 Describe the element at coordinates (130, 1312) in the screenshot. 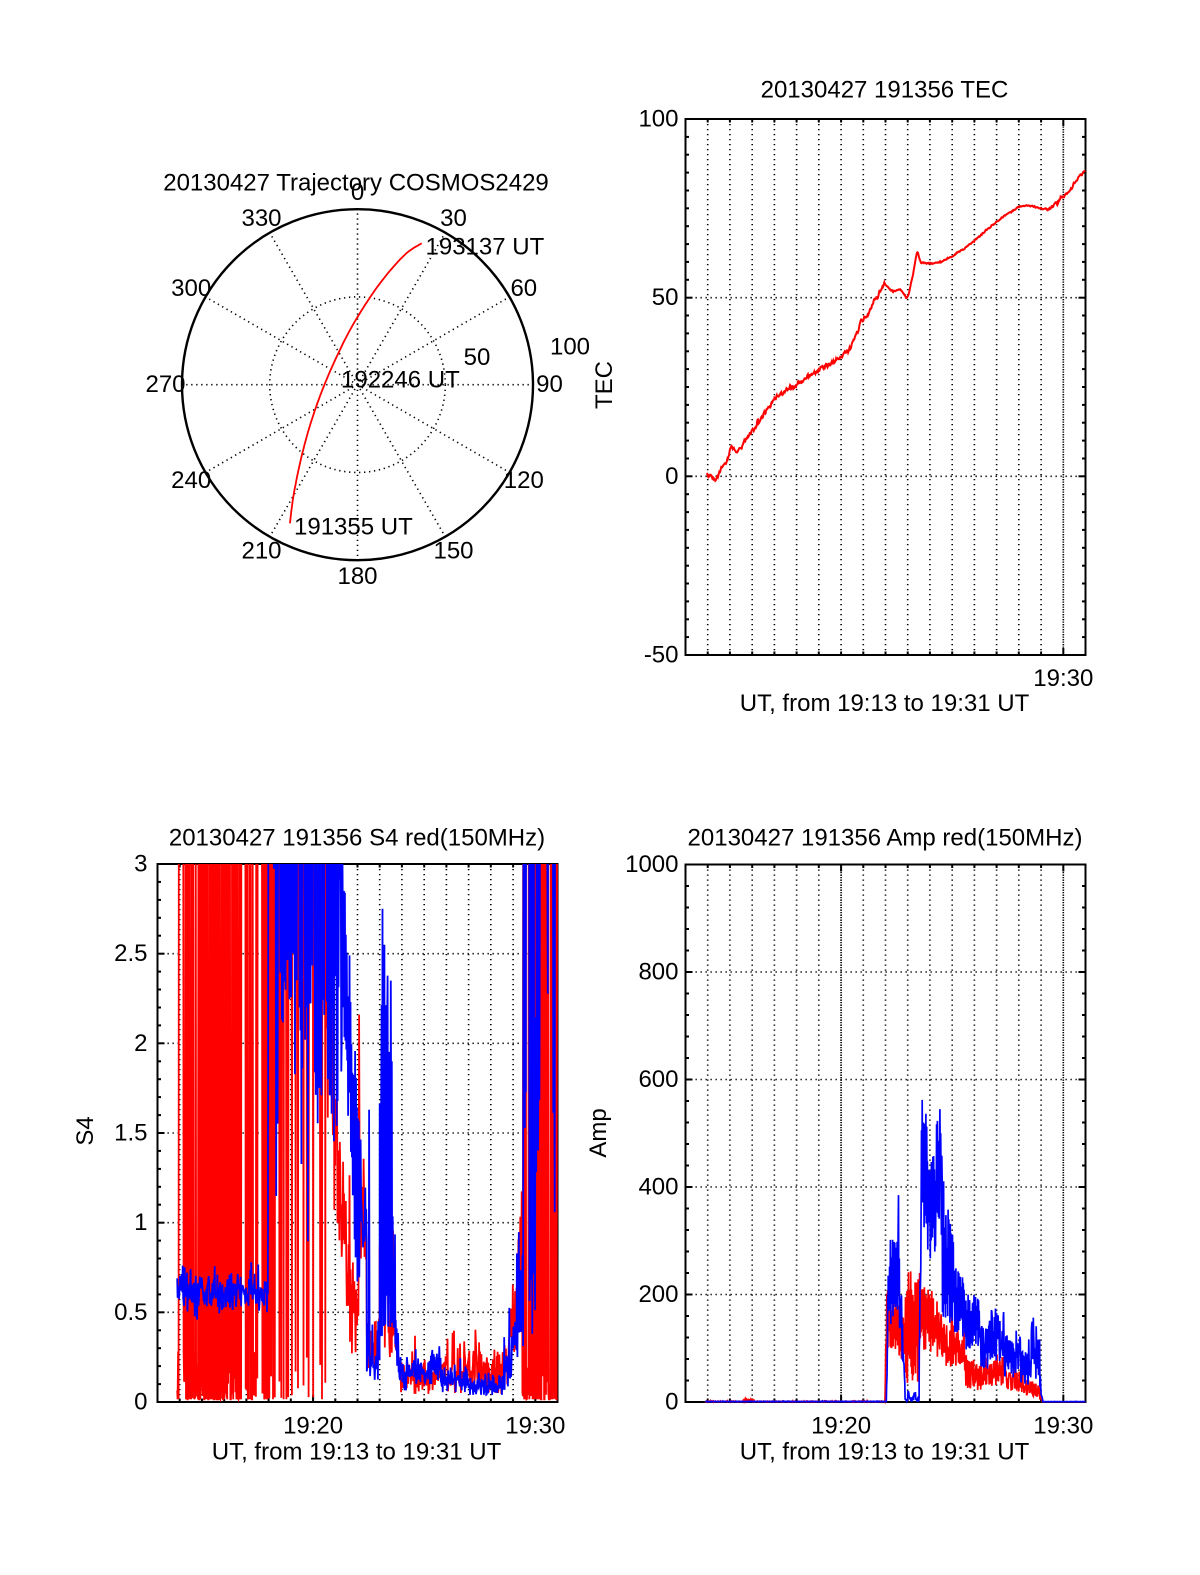

I see `svg-text: 0.5` at that location.